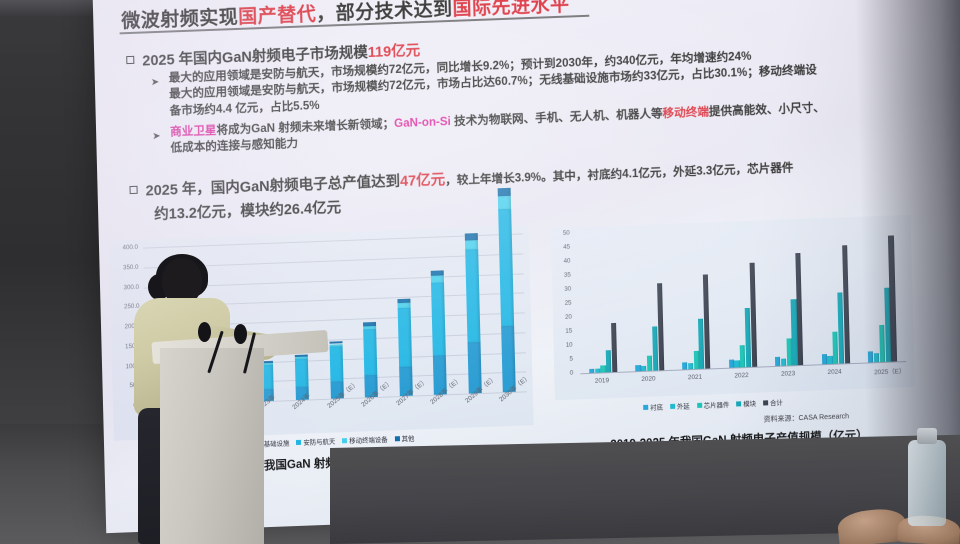 Image resolution: width=960 pixels, height=544 pixels. I want to click on legend-item: 合计, so click(772, 403).